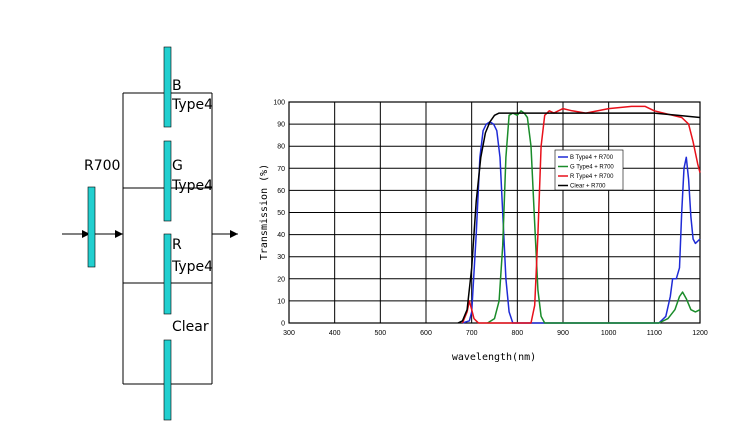  I want to click on x-tick-label: 600, so click(426, 333).